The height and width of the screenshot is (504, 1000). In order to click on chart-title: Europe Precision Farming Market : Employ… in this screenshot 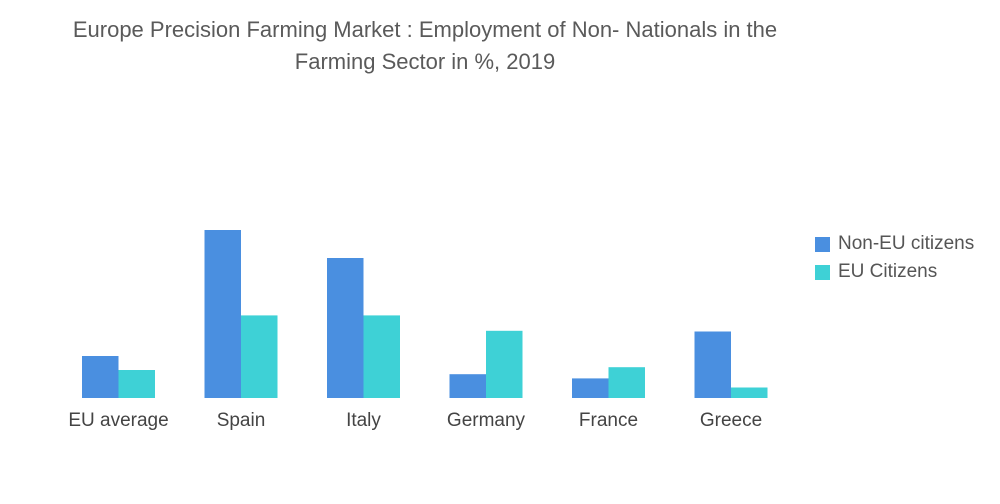, I will do `click(425, 45)`.